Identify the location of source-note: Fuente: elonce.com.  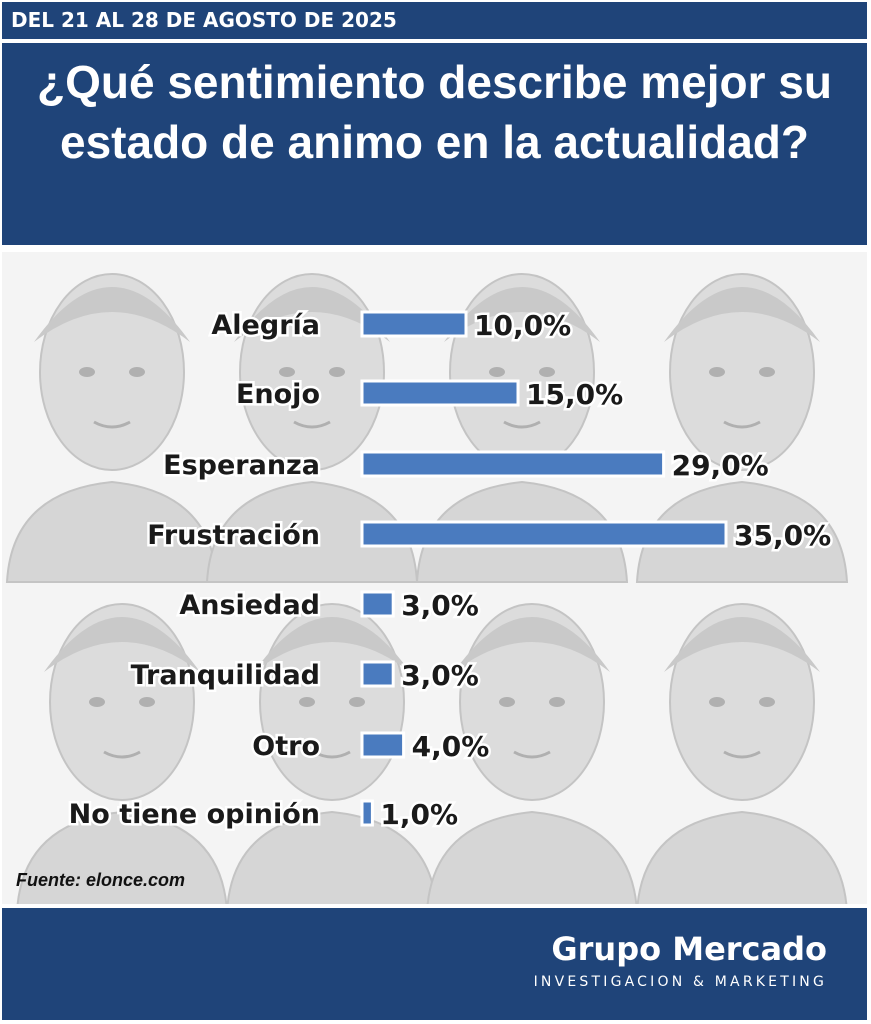
(100, 880).